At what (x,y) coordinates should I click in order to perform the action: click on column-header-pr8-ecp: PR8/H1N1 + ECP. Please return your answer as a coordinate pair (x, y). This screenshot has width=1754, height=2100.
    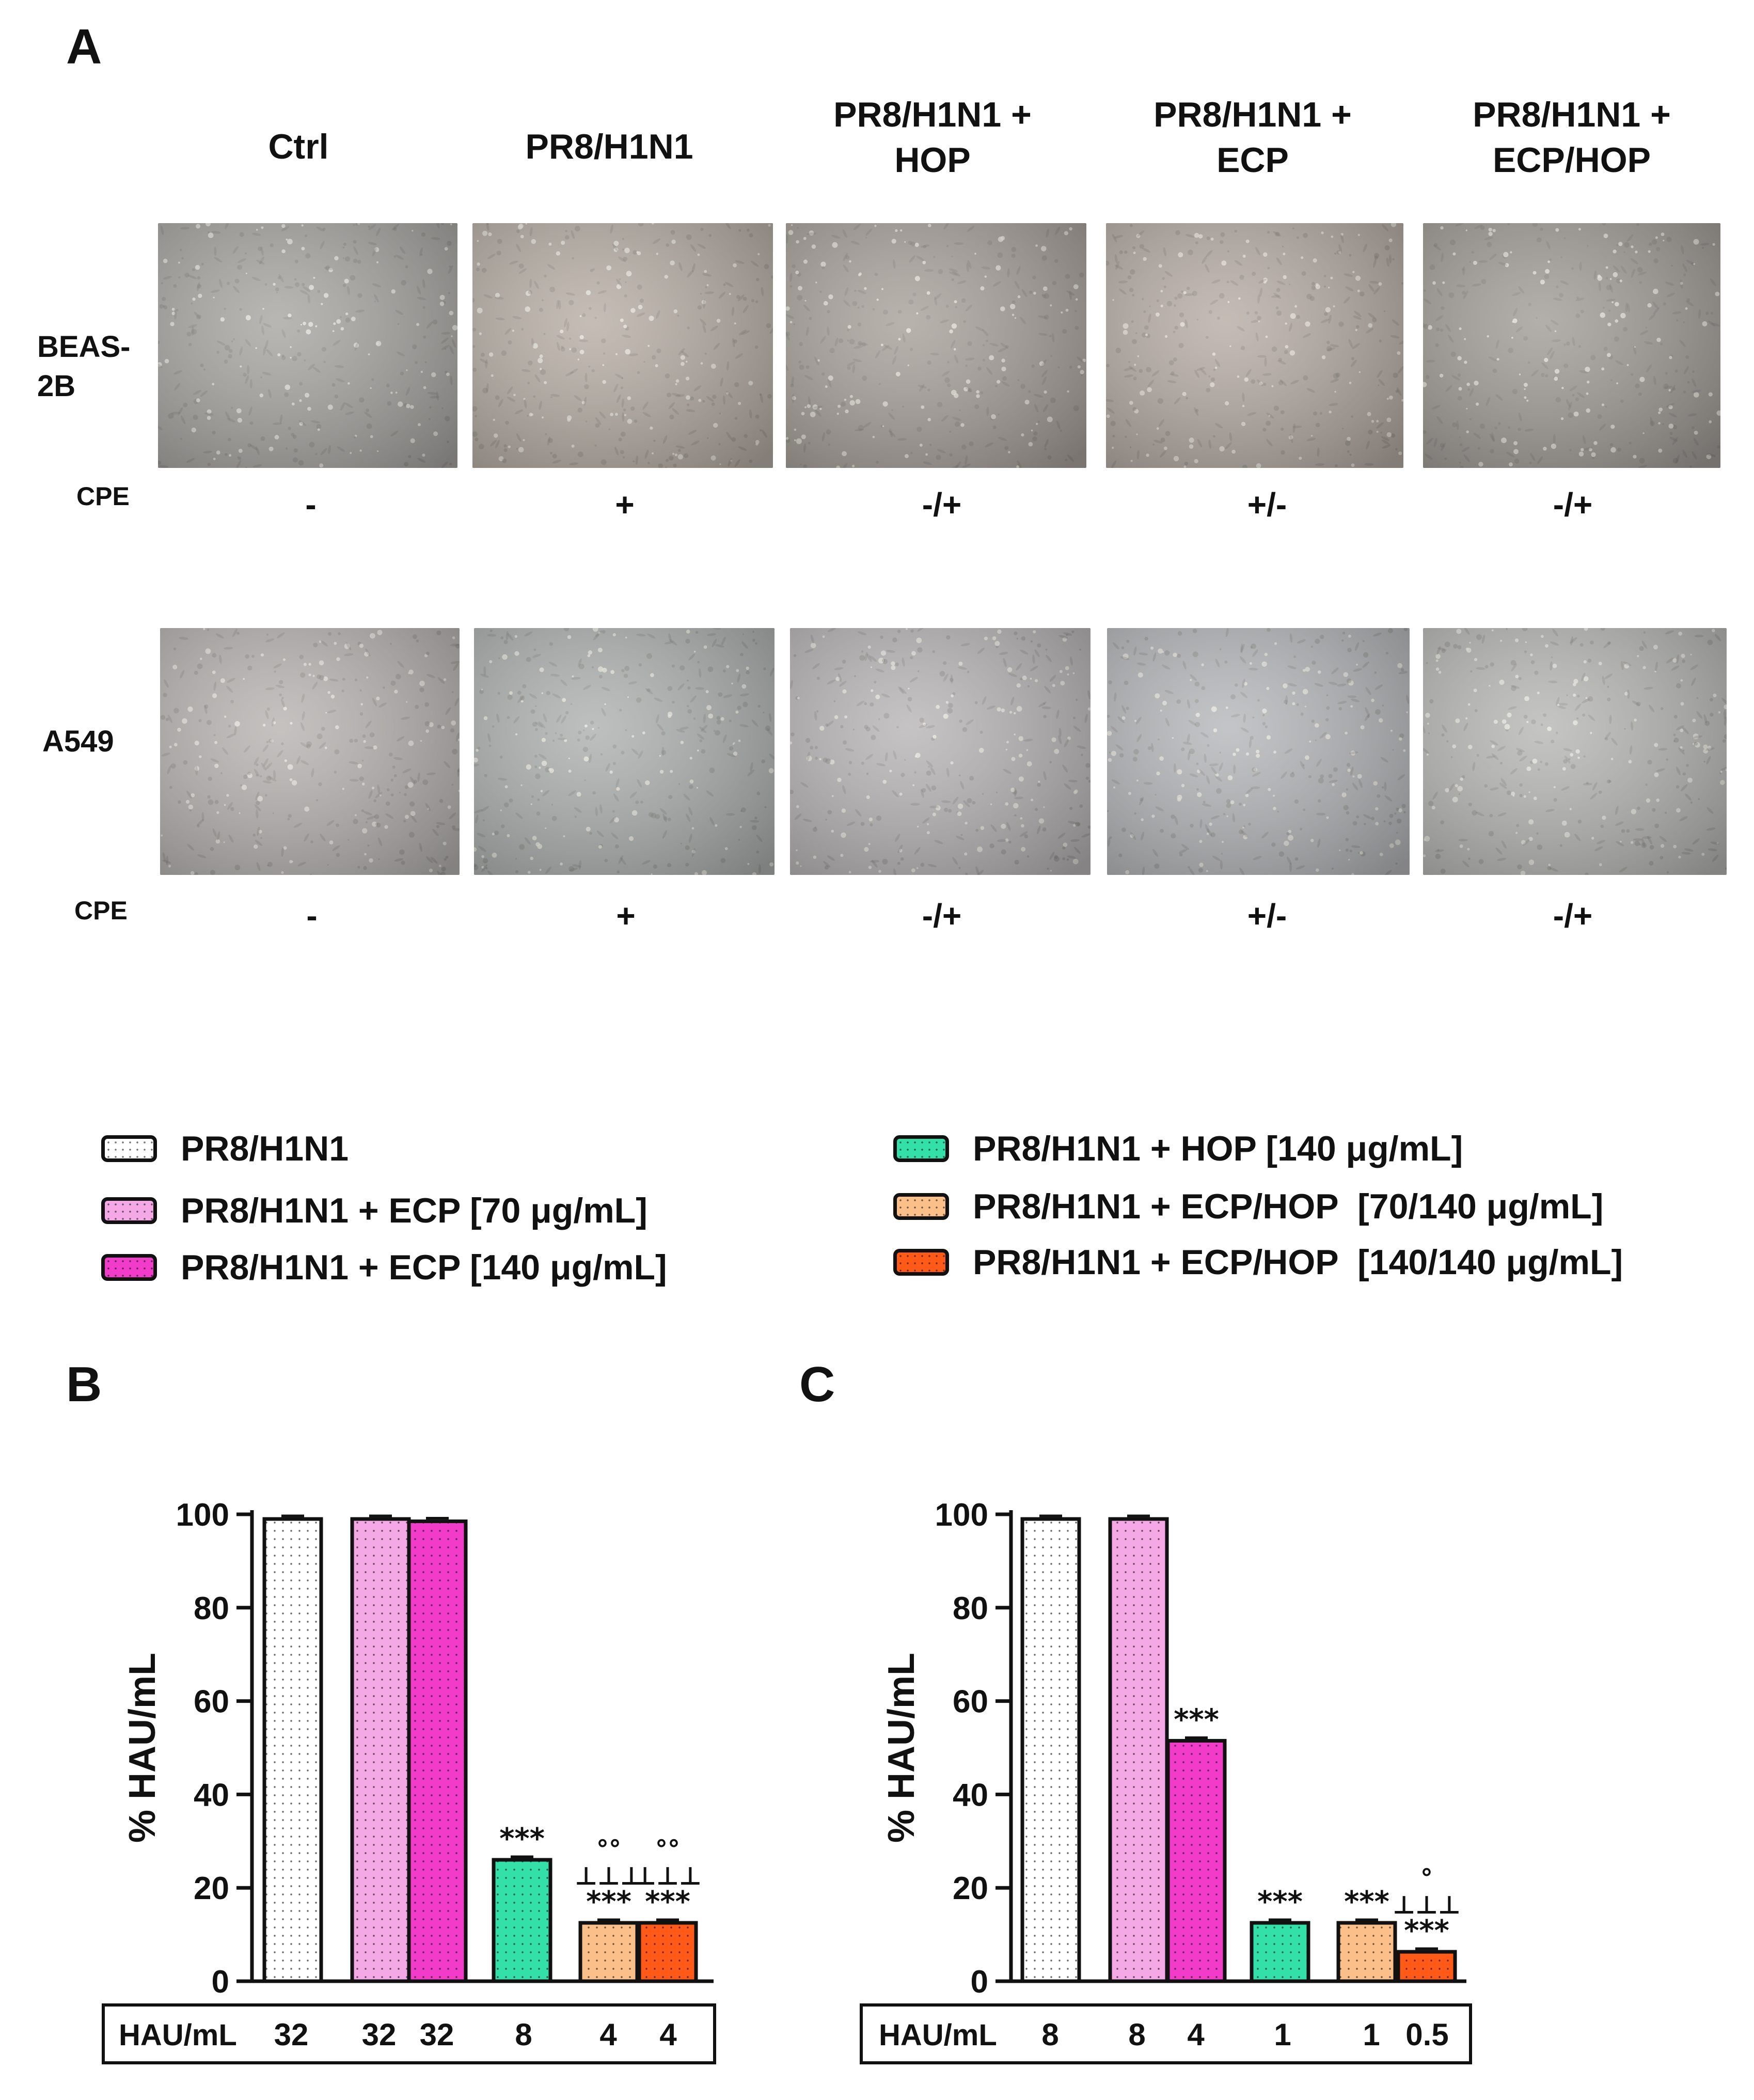
    Looking at the image, I should click on (1252, 137).